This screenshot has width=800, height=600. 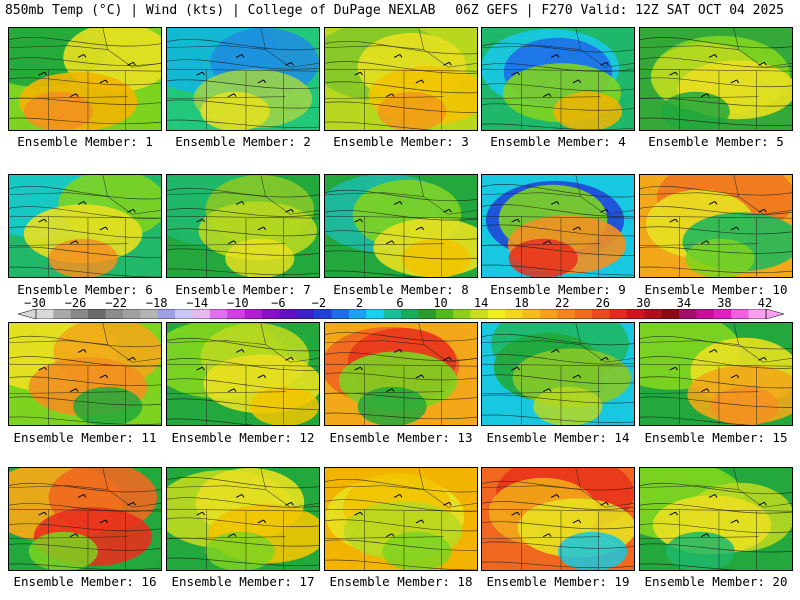 What do you see at coordinates (716, 141) in the screenshot?
I see `ensemble-member-label: Ensemble Member: 5` at bounding box center [716, 141].